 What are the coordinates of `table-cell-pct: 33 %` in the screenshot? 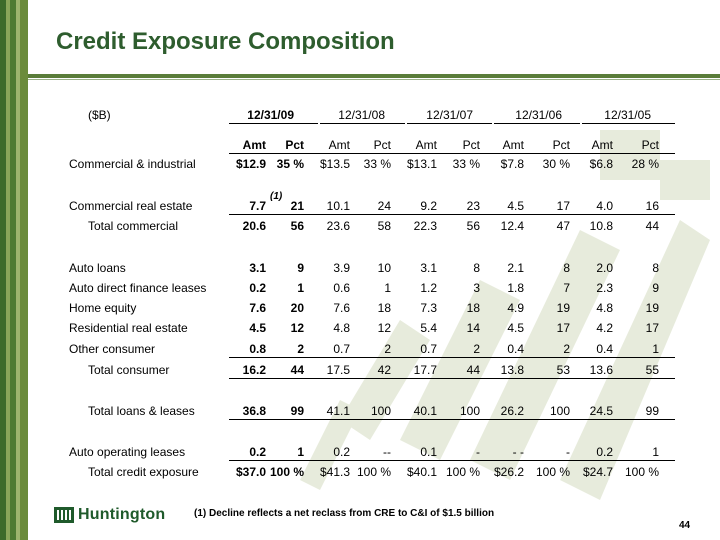 It's located at (377, 164).